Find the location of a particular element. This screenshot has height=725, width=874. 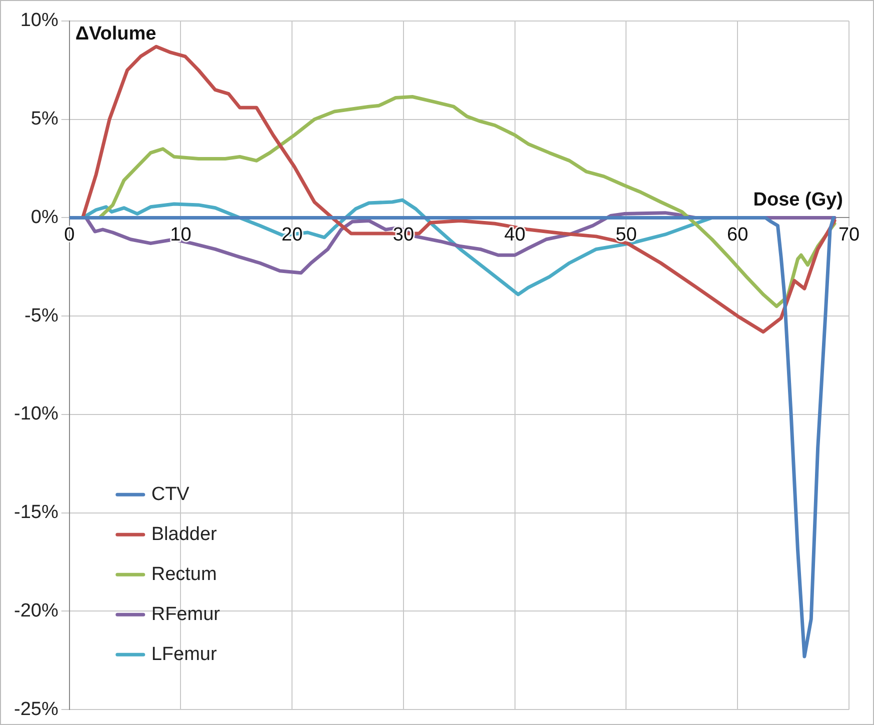

x-tick-label: 70 is located at coordinates (849, 235).